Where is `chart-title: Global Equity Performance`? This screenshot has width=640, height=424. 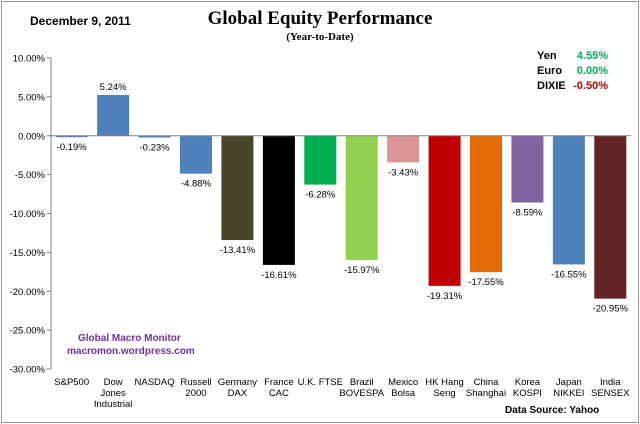
chart-title: Global Equity Performance is located at coordinates (320, 18).